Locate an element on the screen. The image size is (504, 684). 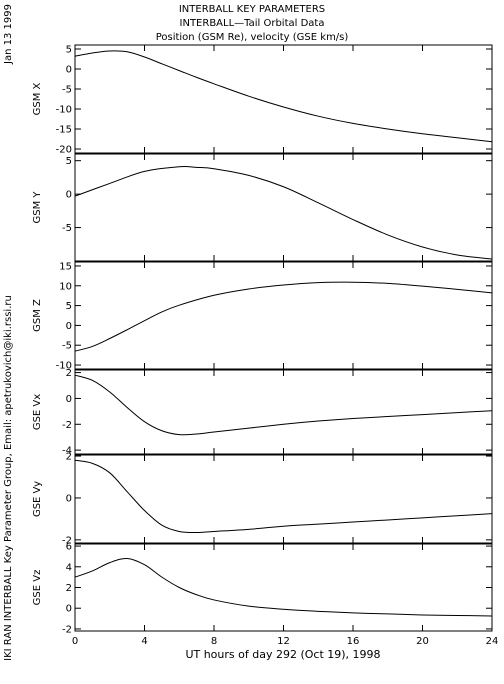
panel-5-ytick-label: 0 is located at coordinates (69, 498).